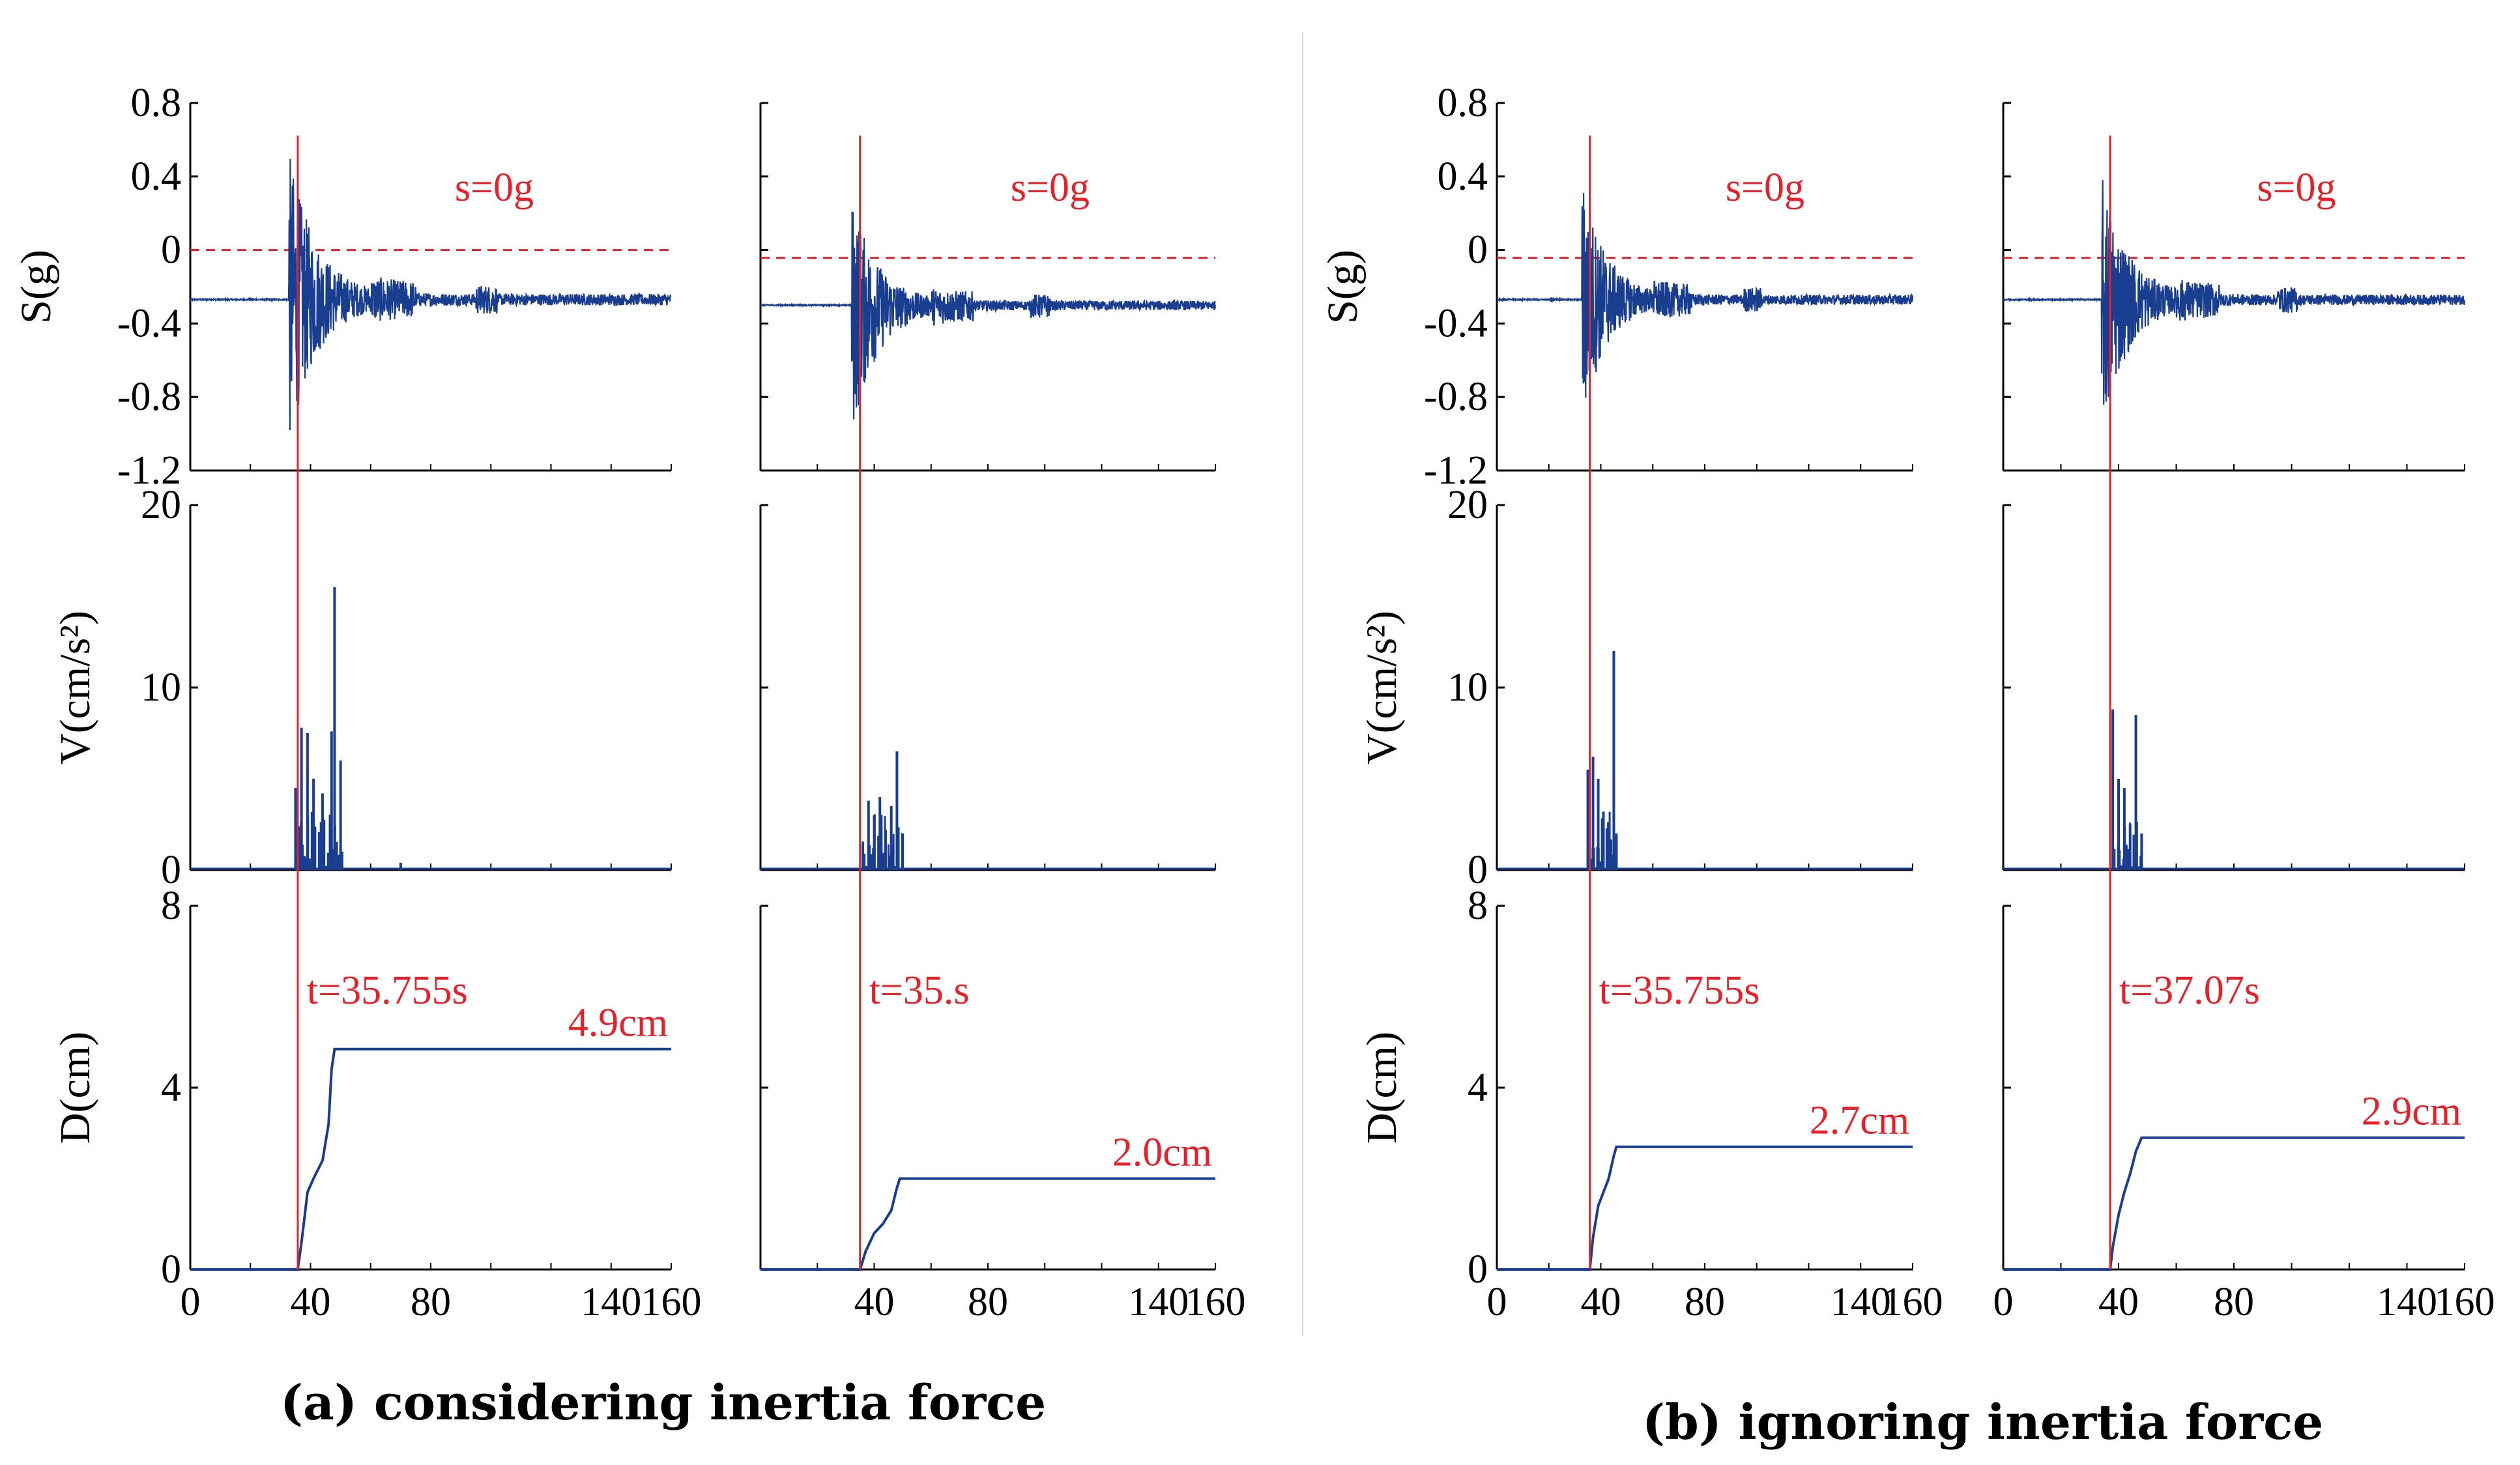  Describe the element at coordinates (2233, 1088) in the screenshot. I see `d-panel: 2.9cm t=37.07s` at that location.